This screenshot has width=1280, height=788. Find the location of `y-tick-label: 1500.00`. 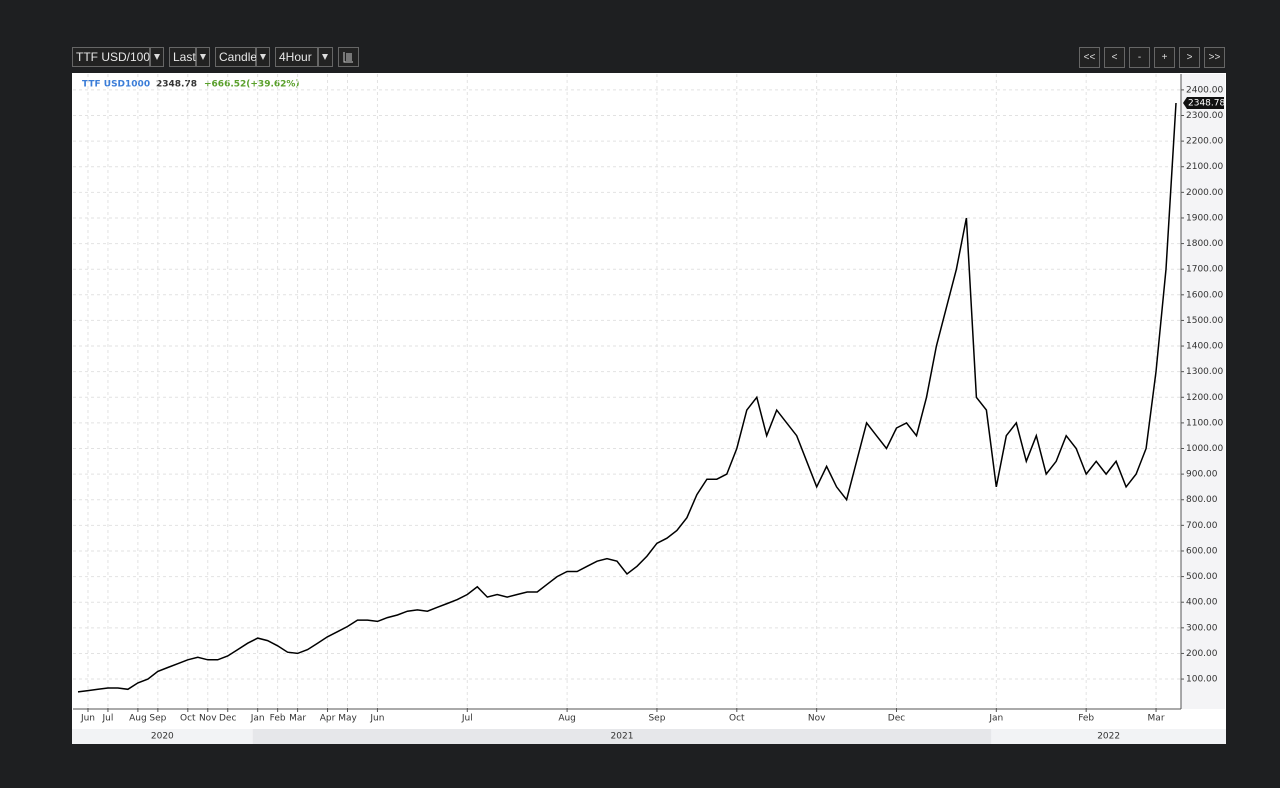

y-tick-label: 1500.00 is located at coordinates (1204, 321).